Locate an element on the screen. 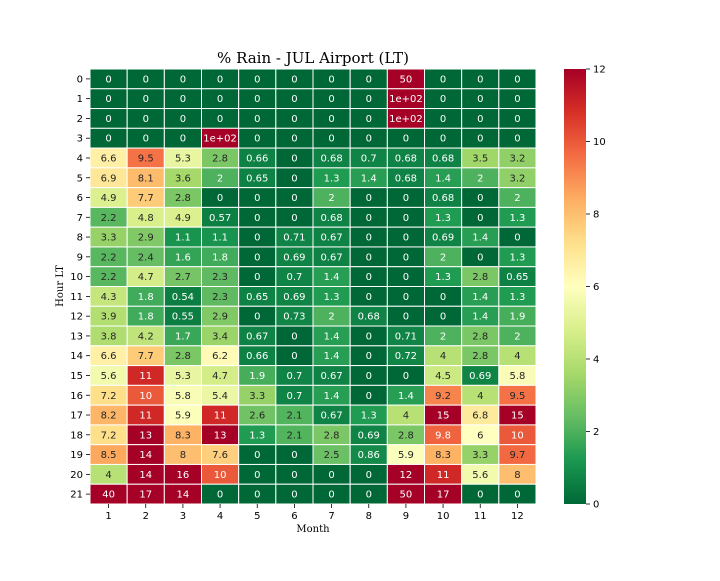 This screenshot has height=581, width=720. cell-annotation: 50 is located at coordinates (406, 495).